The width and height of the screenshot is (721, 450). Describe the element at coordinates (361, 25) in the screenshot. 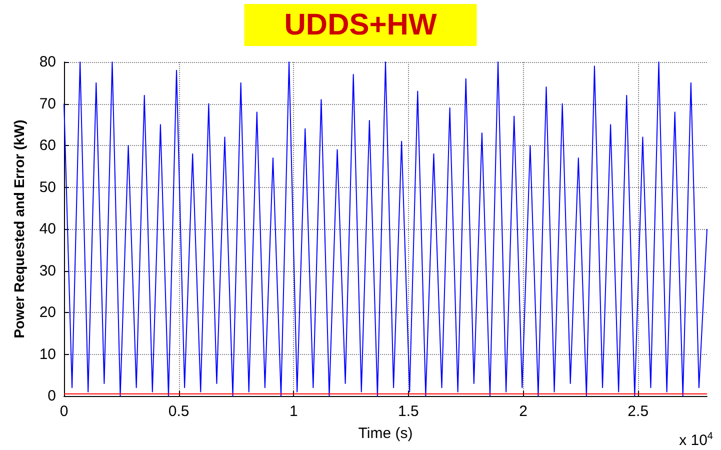

I see `chart-title: UDDS+HW` at that location.